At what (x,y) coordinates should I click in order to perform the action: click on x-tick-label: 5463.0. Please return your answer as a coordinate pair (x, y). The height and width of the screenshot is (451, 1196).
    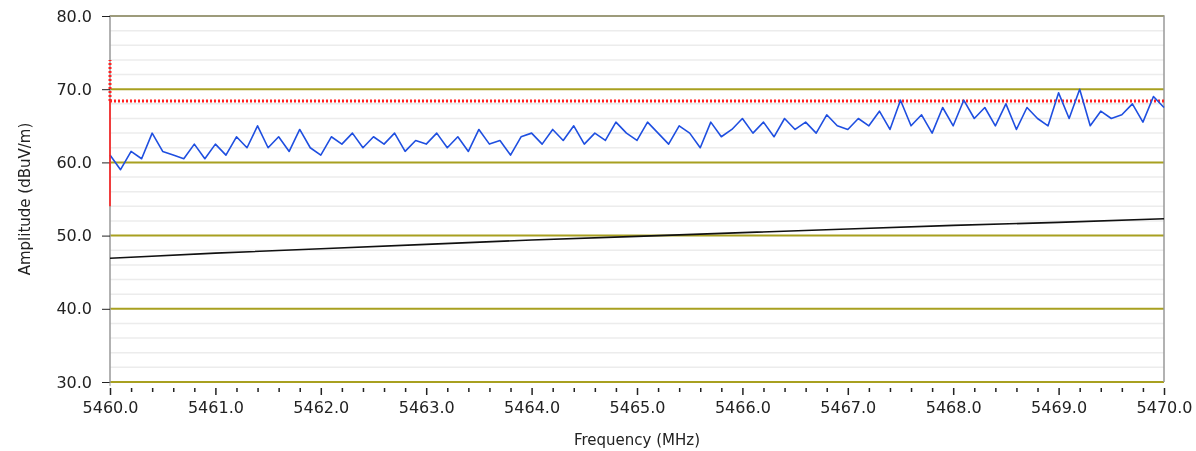
    Looking at the image, I should click on (426, 408).